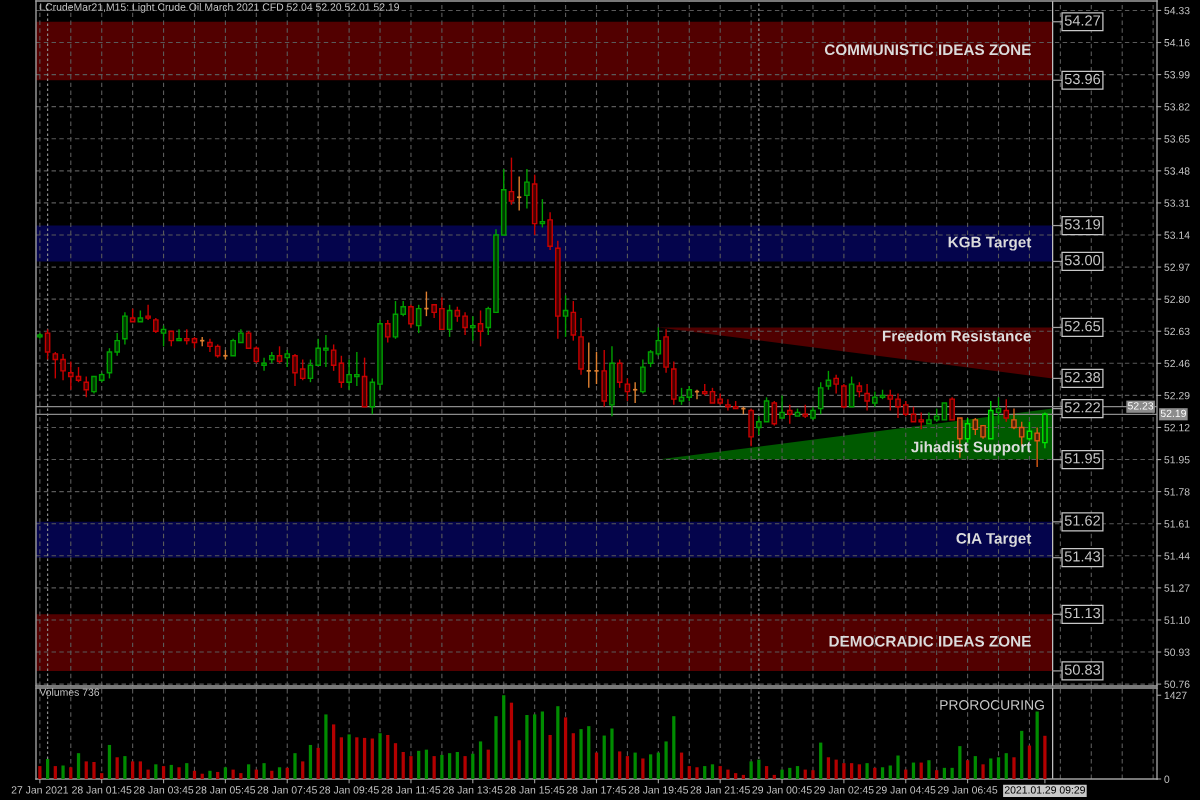  Describe the element at coordinates (1177, 203) in the screenshot. I see `y-tick-label: 53.31` at that location.